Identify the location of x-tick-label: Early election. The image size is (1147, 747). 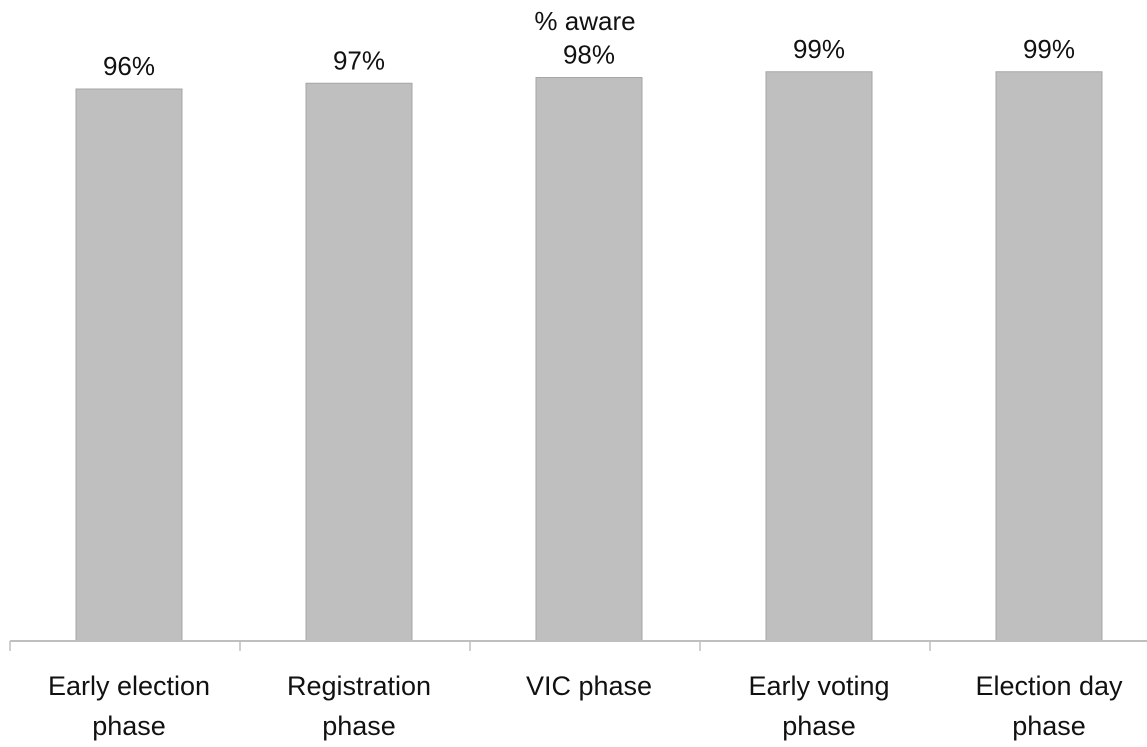
(129, 686).